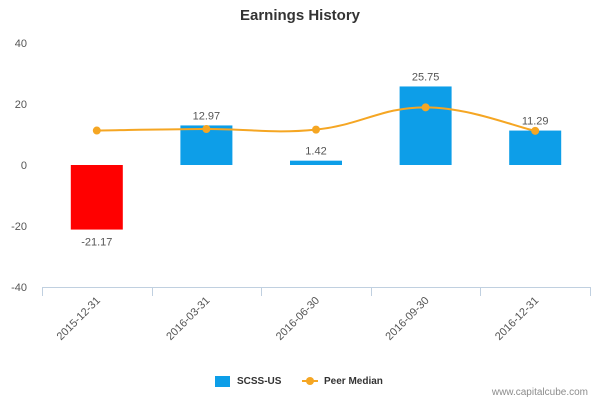  I want to click on x-tick-label: 2015-12-31, so click(79, 319).